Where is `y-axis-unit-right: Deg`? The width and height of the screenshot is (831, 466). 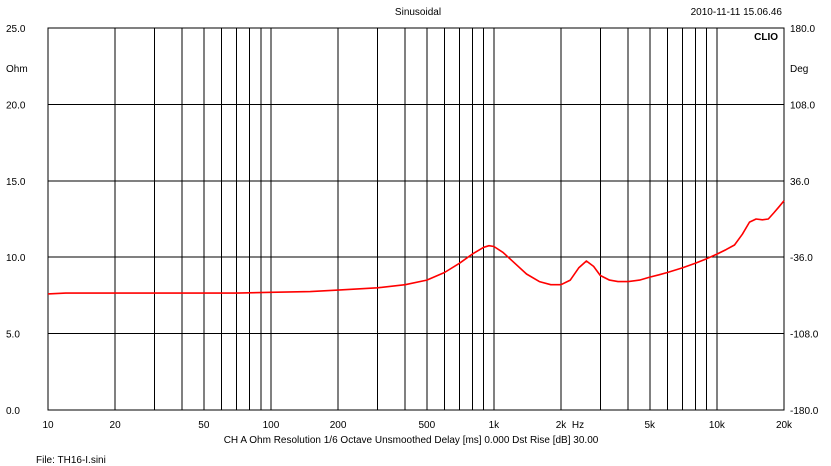 y-axis-unit-right: Deg is located at coordinates (799, 69).